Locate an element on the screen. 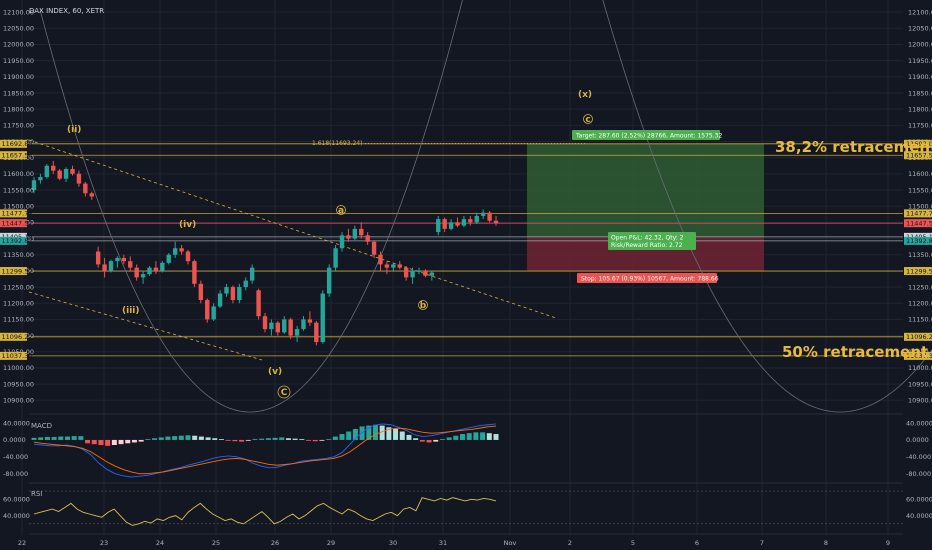 The width and height of the screenshot is (932, 550). price-level-tag-text: 11477.78 is located at coordinates (919, 214).